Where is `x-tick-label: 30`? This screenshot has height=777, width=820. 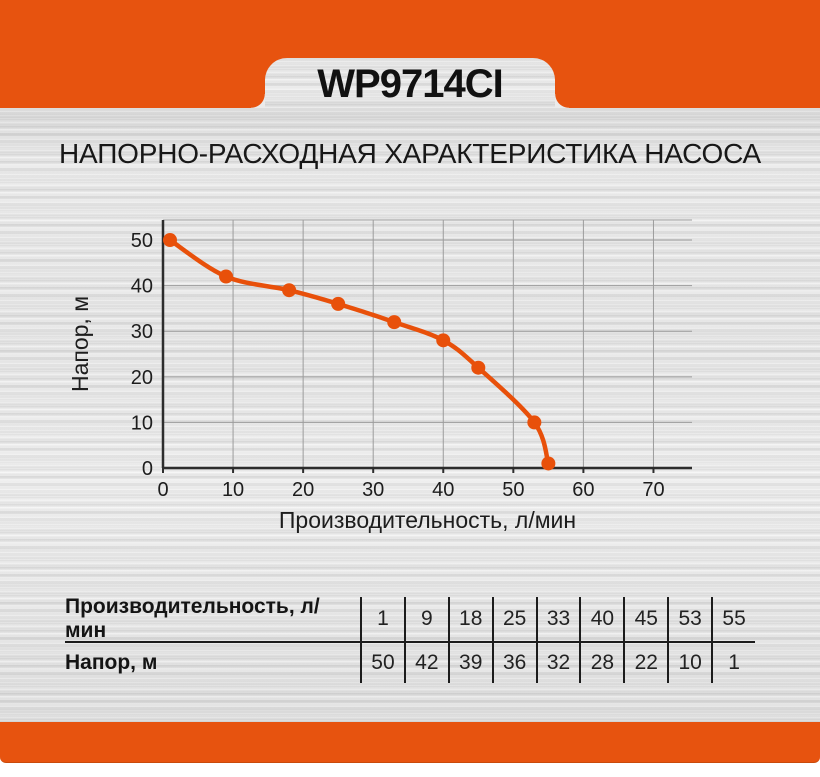
x-tick-label: 30 is located at coordinates (373, 490).